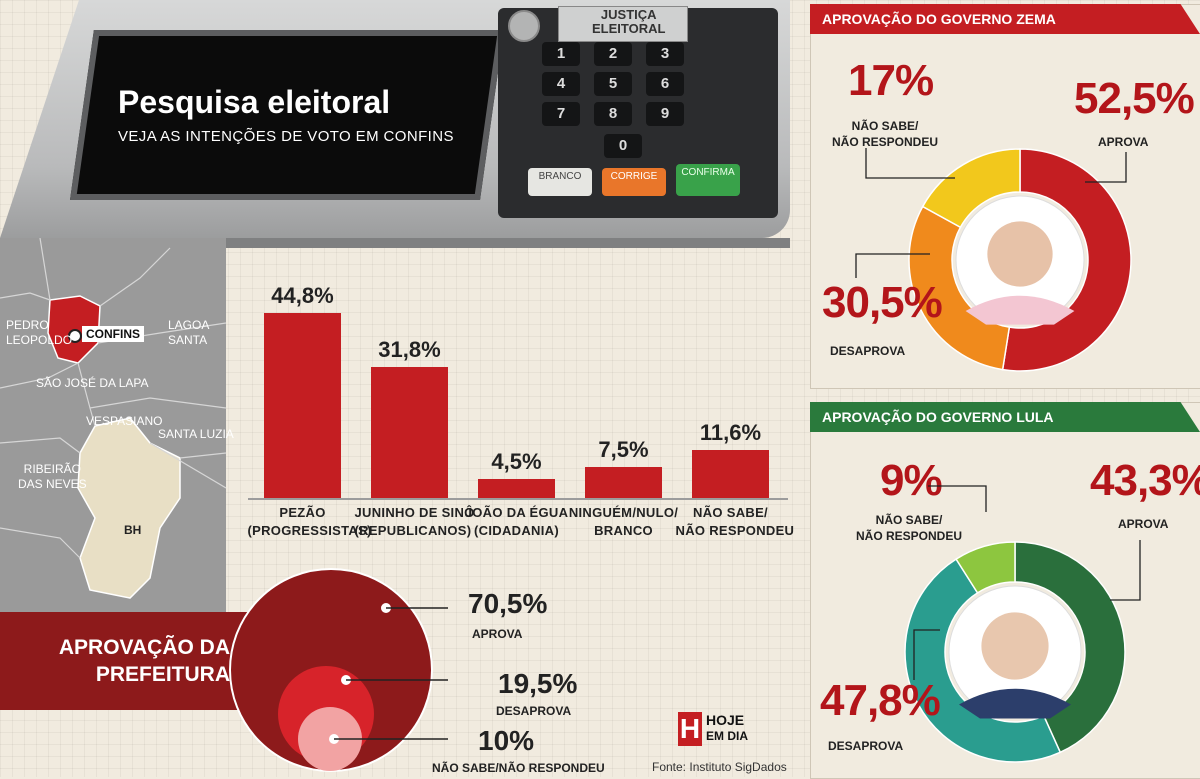  What do you see at coordinates (1020, 310) in the screenshot?
I see `zemaDonut-portrait-body` at bounding box center [1020, 310].